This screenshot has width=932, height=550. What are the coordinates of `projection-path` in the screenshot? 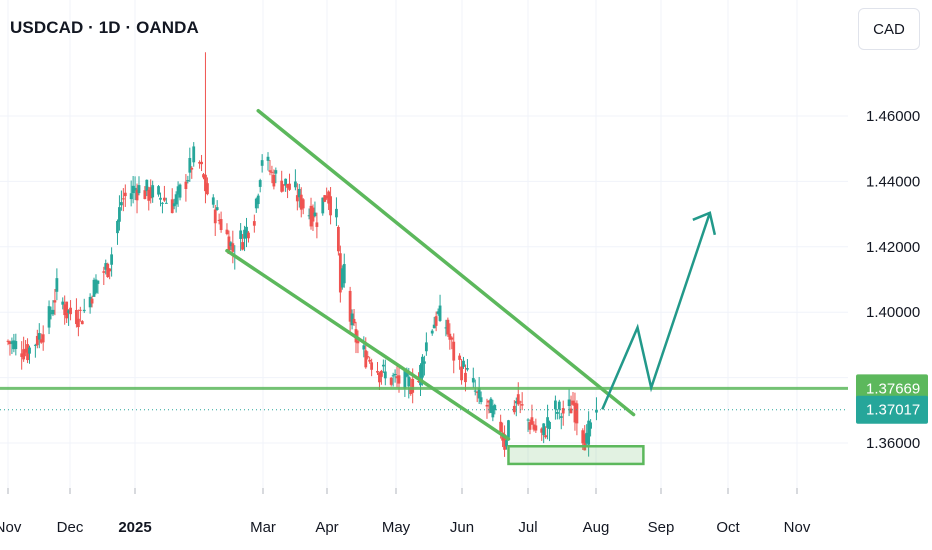 It's located at (656, 311).